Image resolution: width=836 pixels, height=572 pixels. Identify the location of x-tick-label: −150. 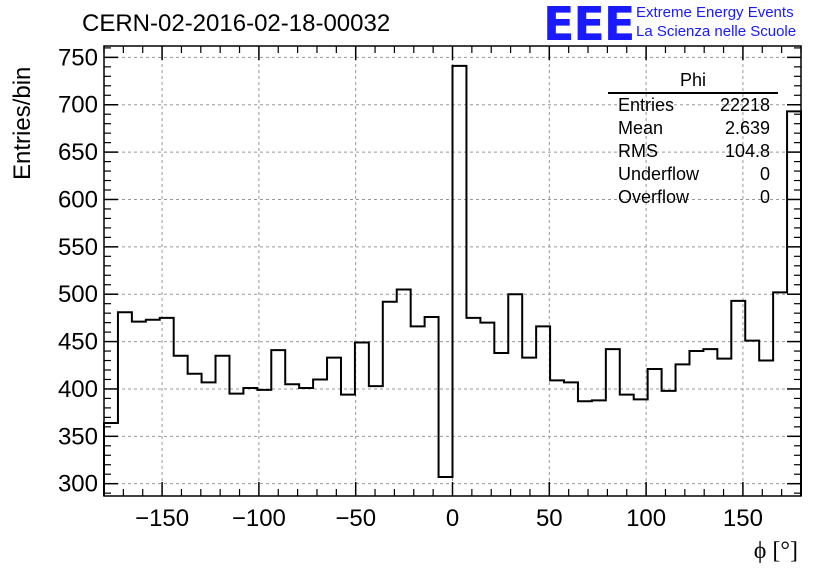
(162, 518).